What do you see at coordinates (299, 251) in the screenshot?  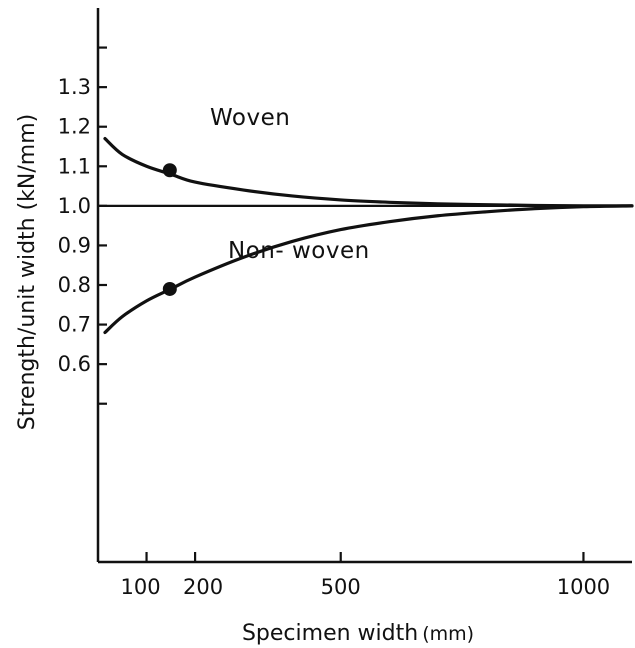 I see `series-label-1: Non- woven` at bounding box center [299, 251].